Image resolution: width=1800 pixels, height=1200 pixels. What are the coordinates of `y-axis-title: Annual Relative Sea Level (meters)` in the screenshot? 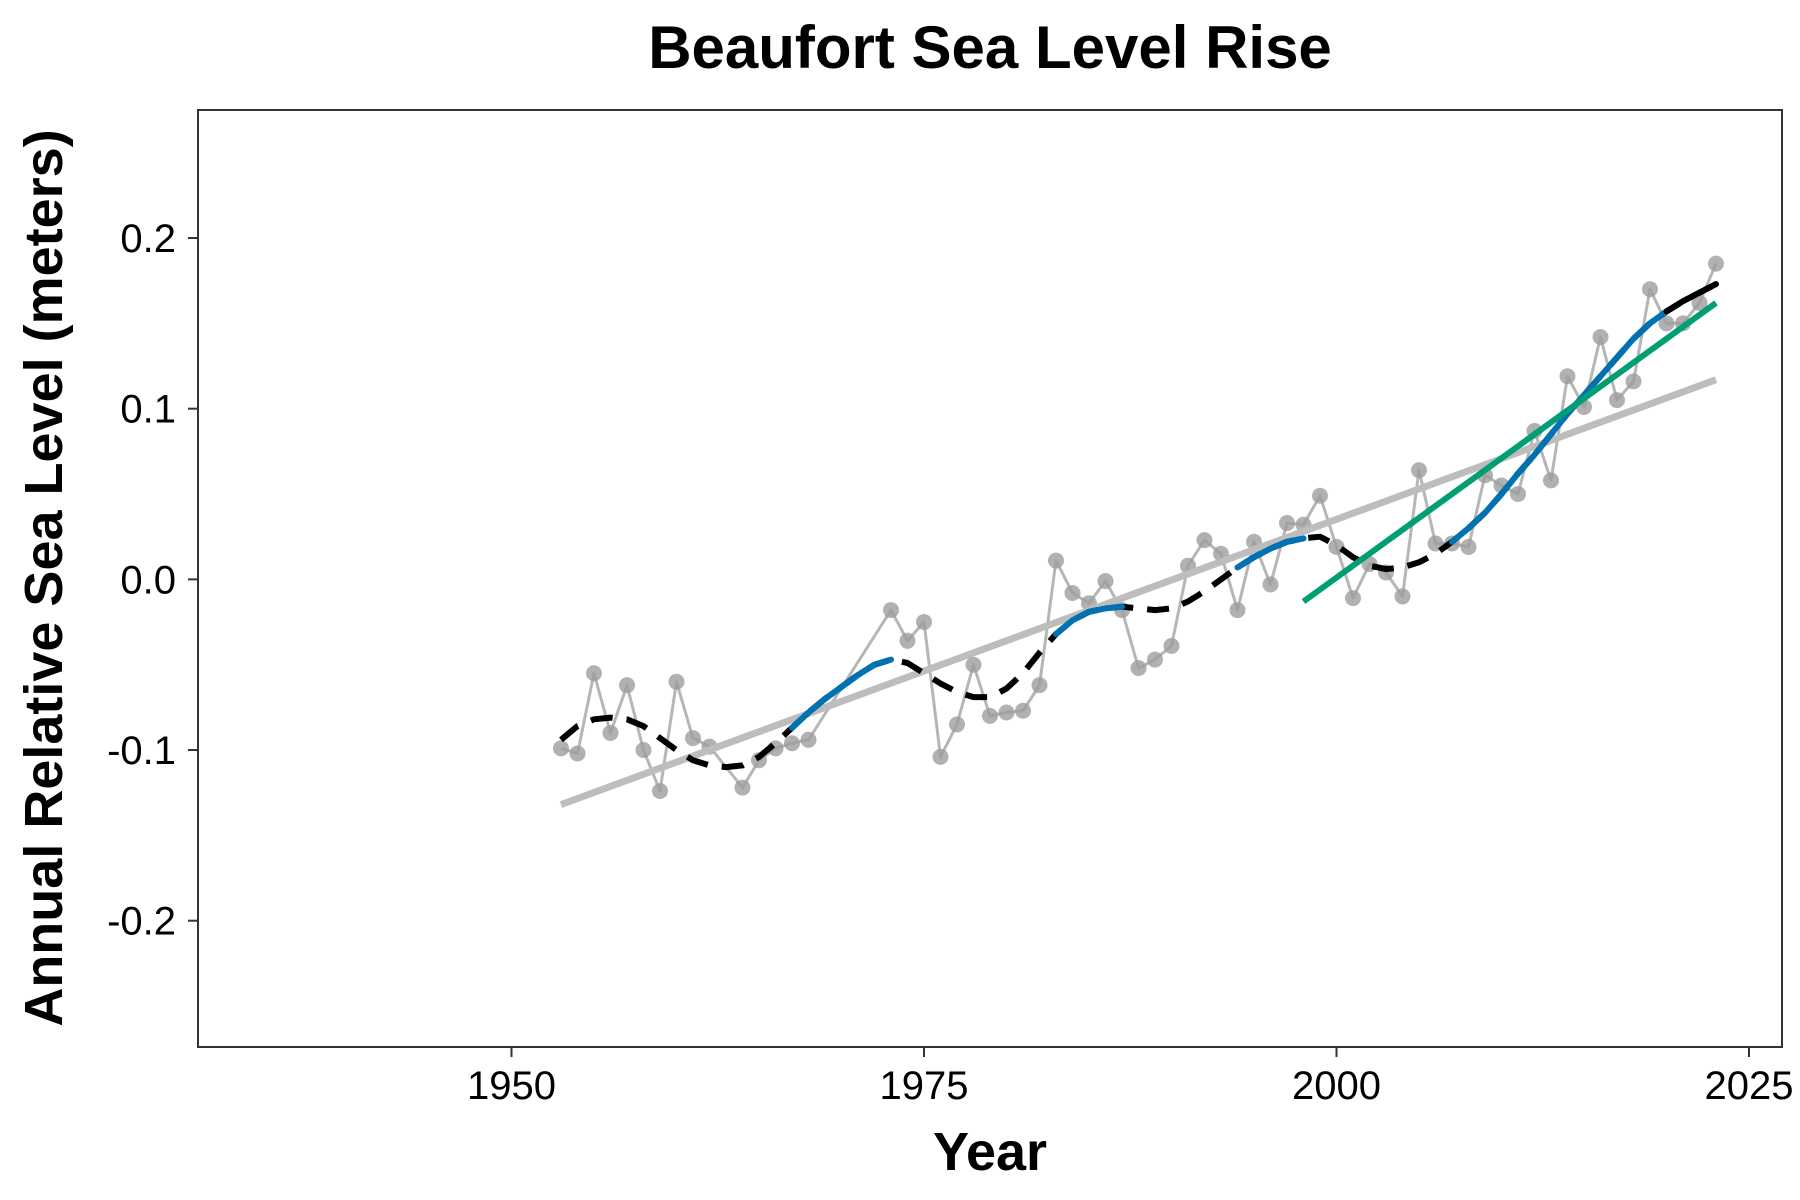 It's located at (44, 577).